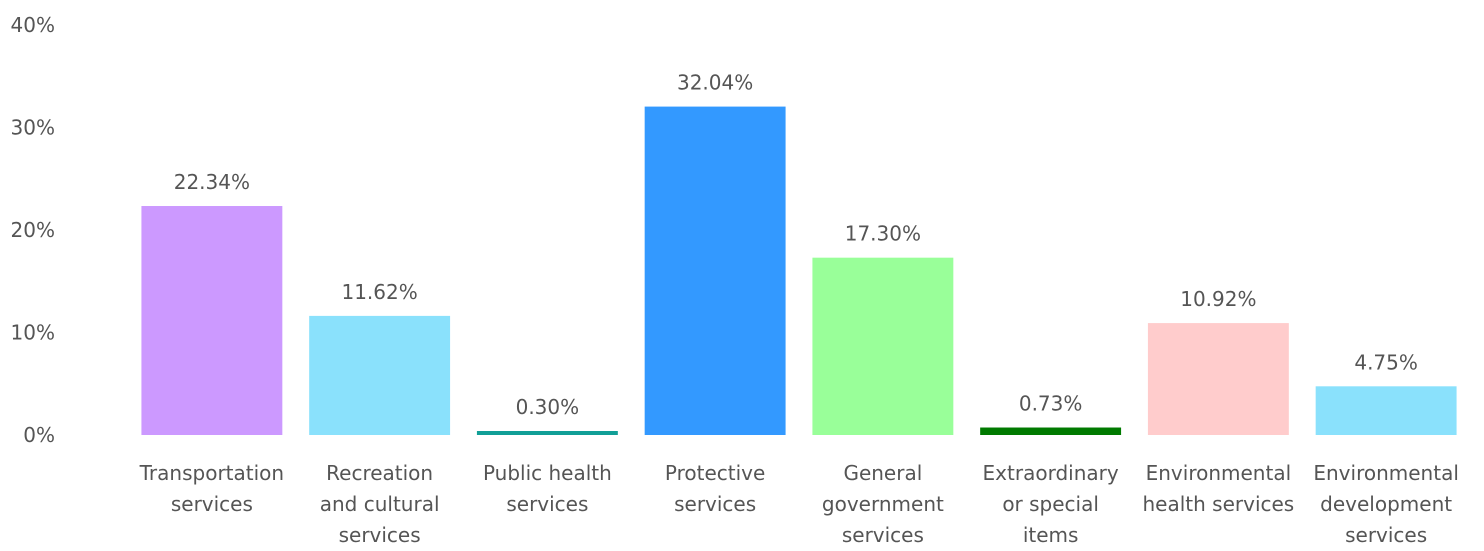  I want to click on data-label: 11.62%, so click(379, 292).